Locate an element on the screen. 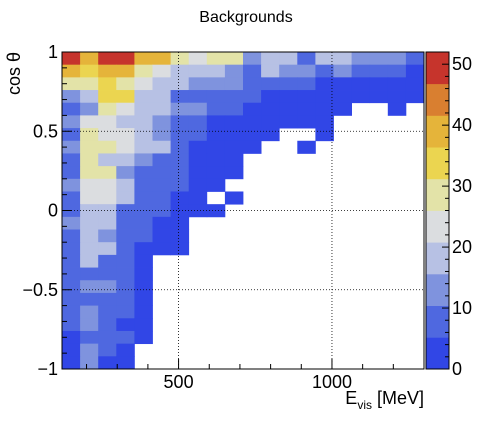  colorbar-tick-label: 10 is located at coordinates (462, 308).